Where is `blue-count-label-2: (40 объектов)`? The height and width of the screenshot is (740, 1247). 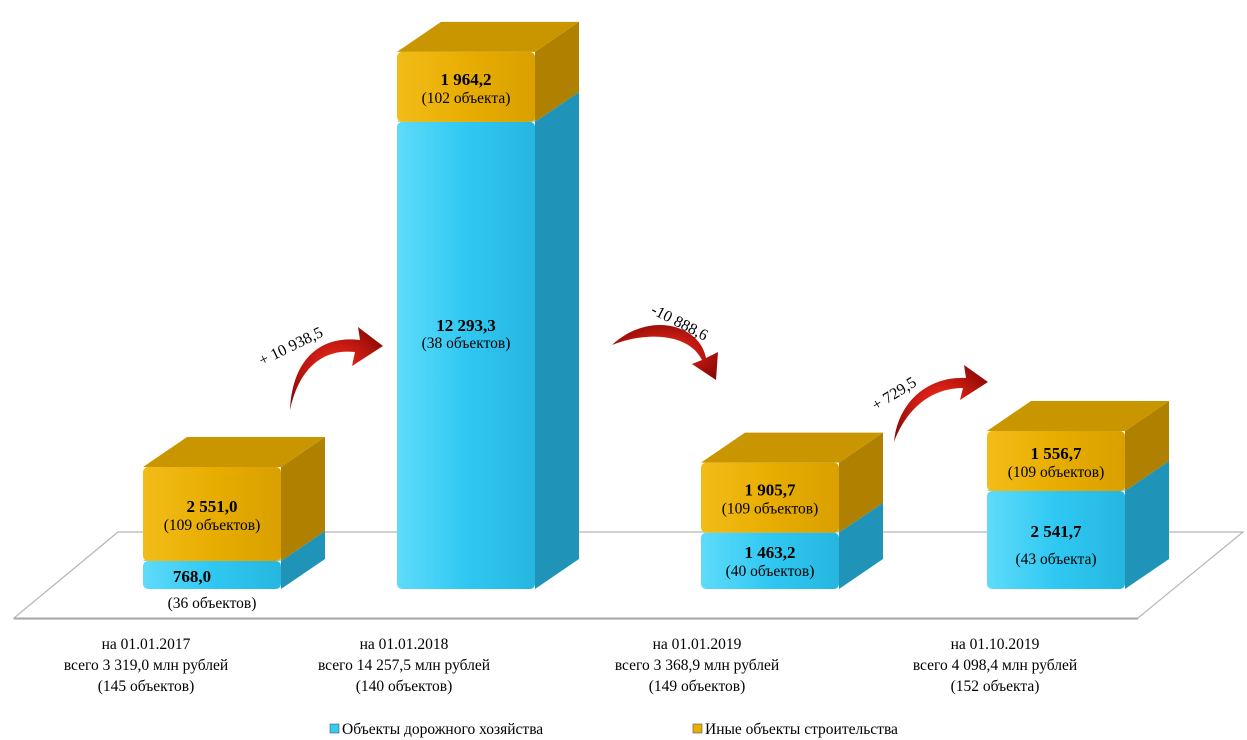 blue-count-label-2: (40 объектов) is located at coordinates (770, 571).